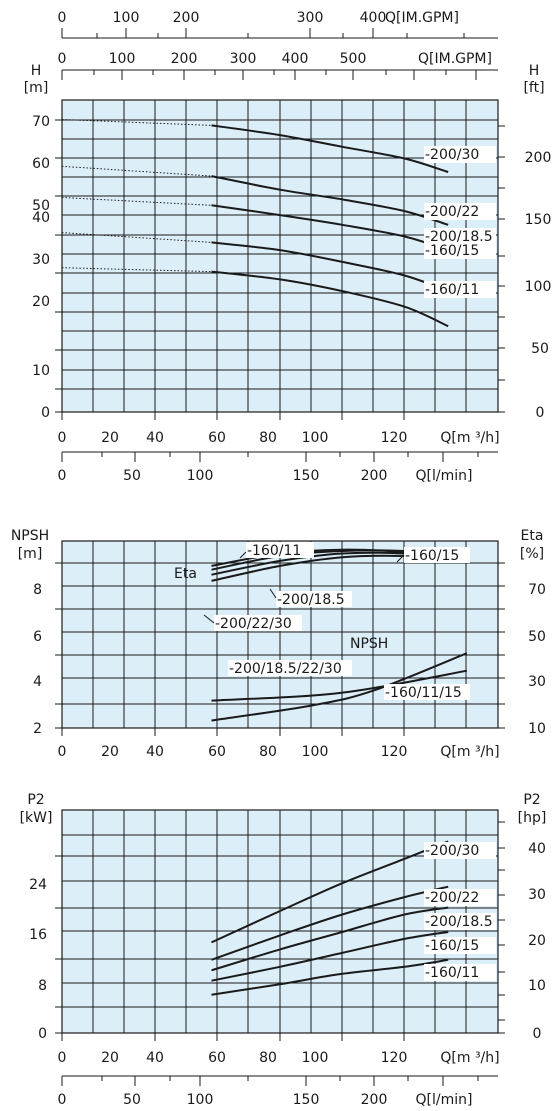 The width and height of the screenshot is (555, 1111). I want to click on gpm-axis-1-tick-label: 200, so click(186, 18).